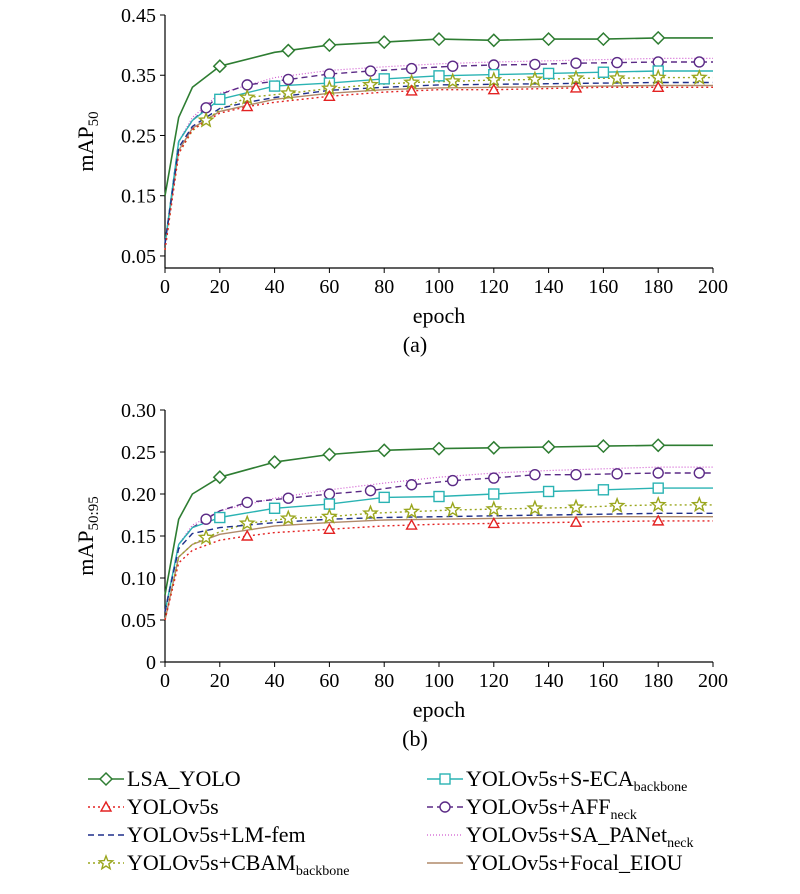  What do you see at coordinates (211, 862) in the screenshot?
I see `legend-label-main: YOLOv5s+CBAM` at bounding box center [211, 862].